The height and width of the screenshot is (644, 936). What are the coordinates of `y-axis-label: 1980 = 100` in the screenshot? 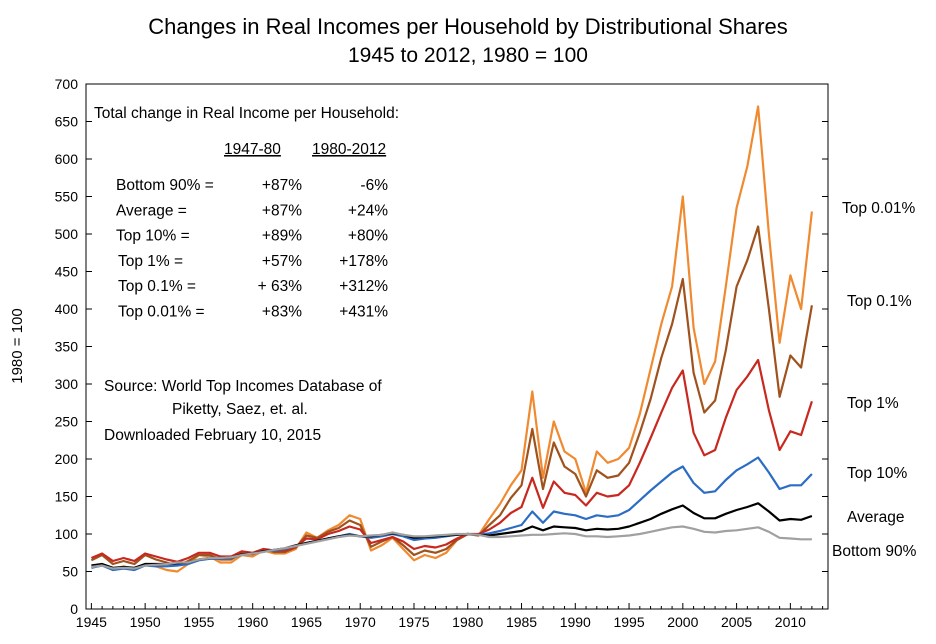 It's located at (17, 346).